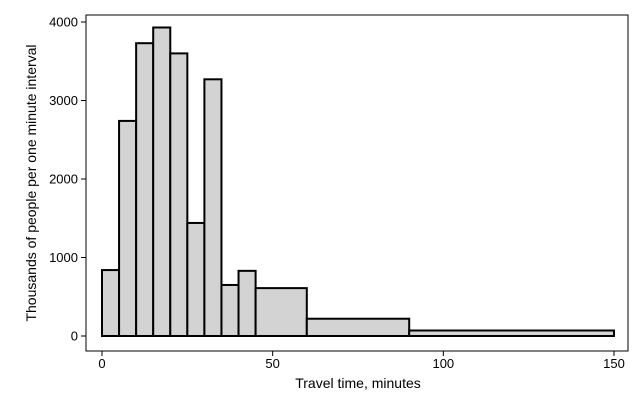 This screenshot has width=640, height=413. Describe the element at coordinates (74, 336) in the screenshot. I see `y-tick-label: 0` at that location.